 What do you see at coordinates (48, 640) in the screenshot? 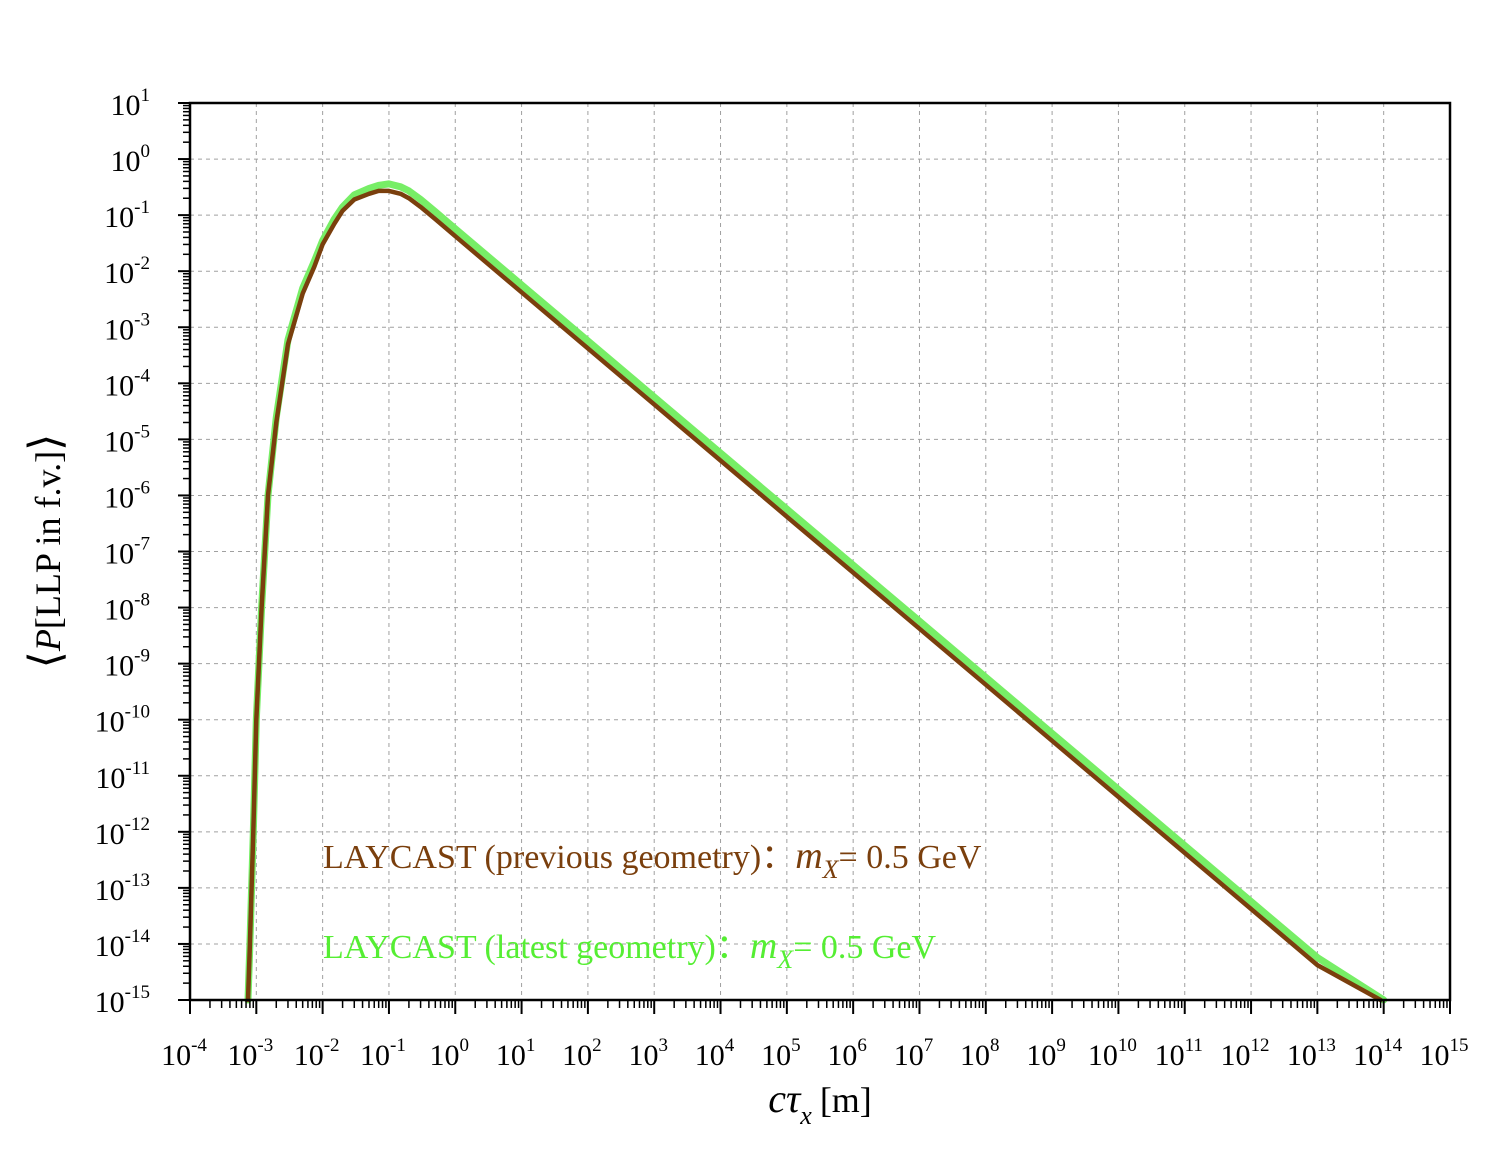
I see `y-axis-label-italic: P` at bounding box center [48, 640].